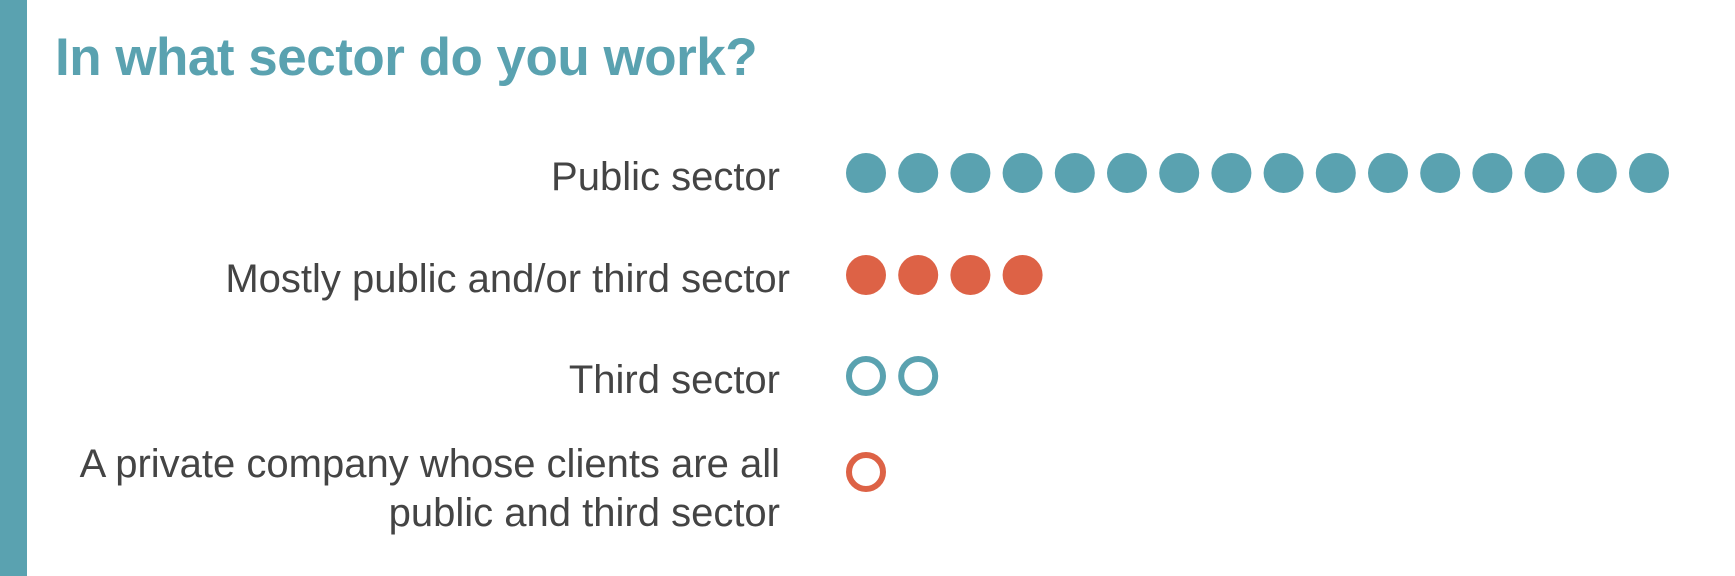 The image size is (1735, 576). What do you see at coordinates (507, 279) in the screenshot?
I see `row-label-mostly-public-third: Mostly public and/or third sector` at bounding box center [507, 279].